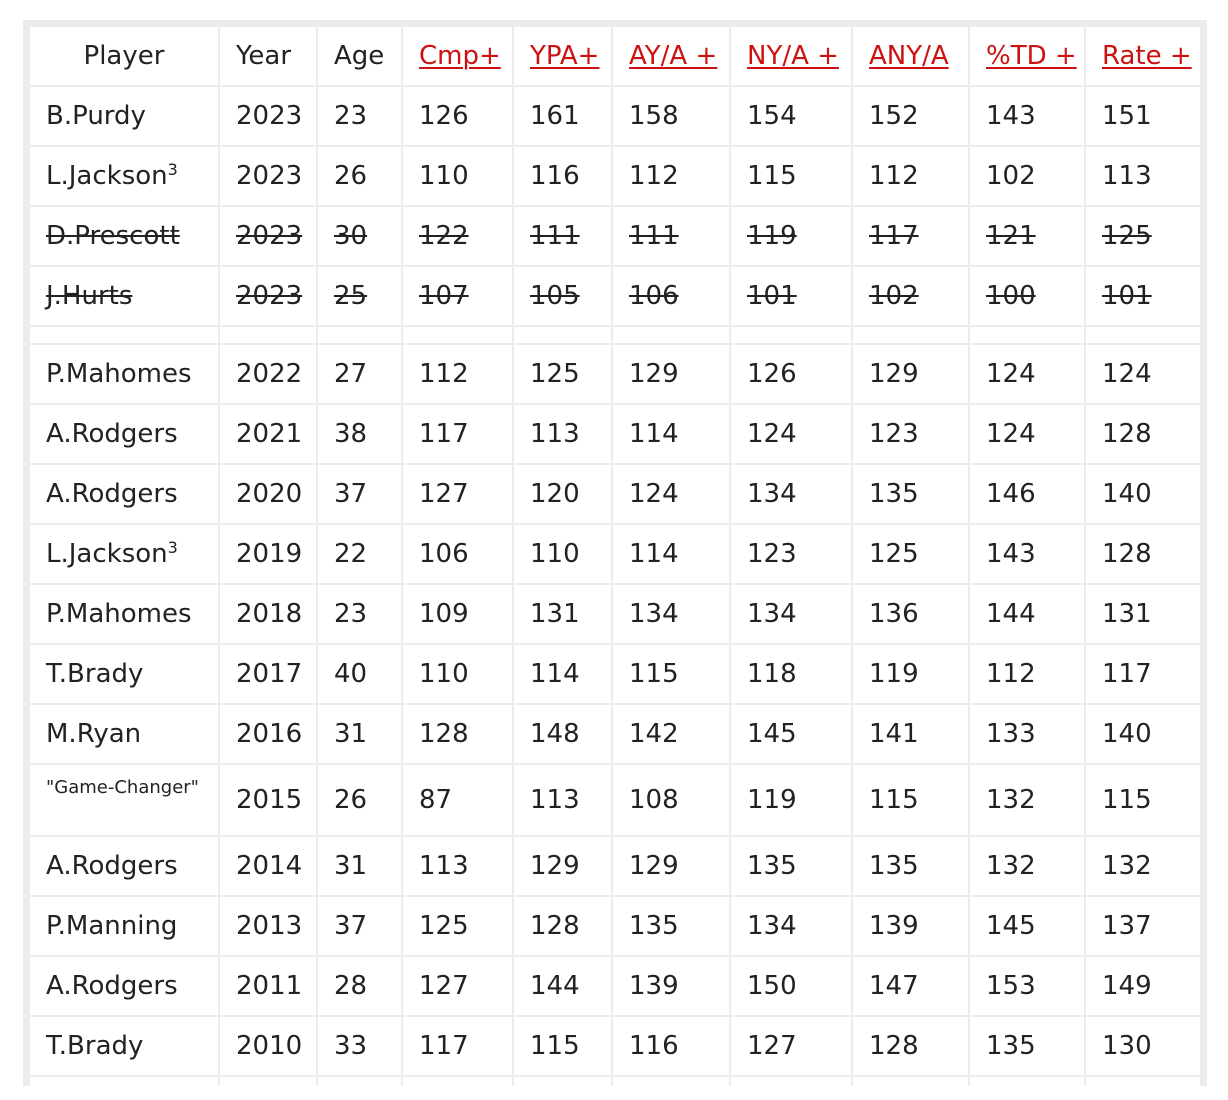 The image size is (1228, 1100). Describe the element at coordinates (562, 800) in the screenshot. I see `ypa-cell: 113` at that location.